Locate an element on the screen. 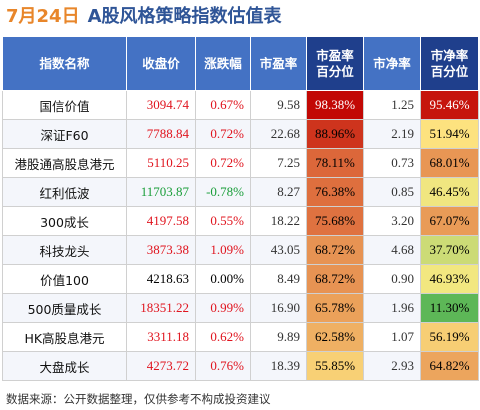 Image resolution: width=480 pixels, height=410 pixels. table-row: 深证F60 7788.84 0.72% 22.68 88.96% 2.19 51.94% is located at coordinates (240, 134).